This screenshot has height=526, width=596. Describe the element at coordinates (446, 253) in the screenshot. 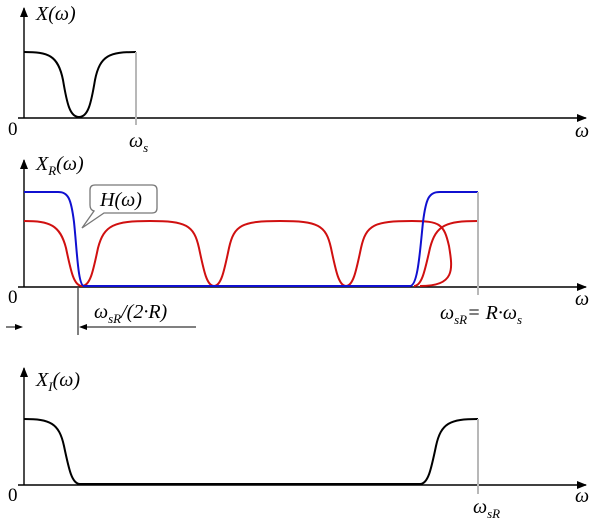

I see `spectral-replicas-curve-end` at that location.